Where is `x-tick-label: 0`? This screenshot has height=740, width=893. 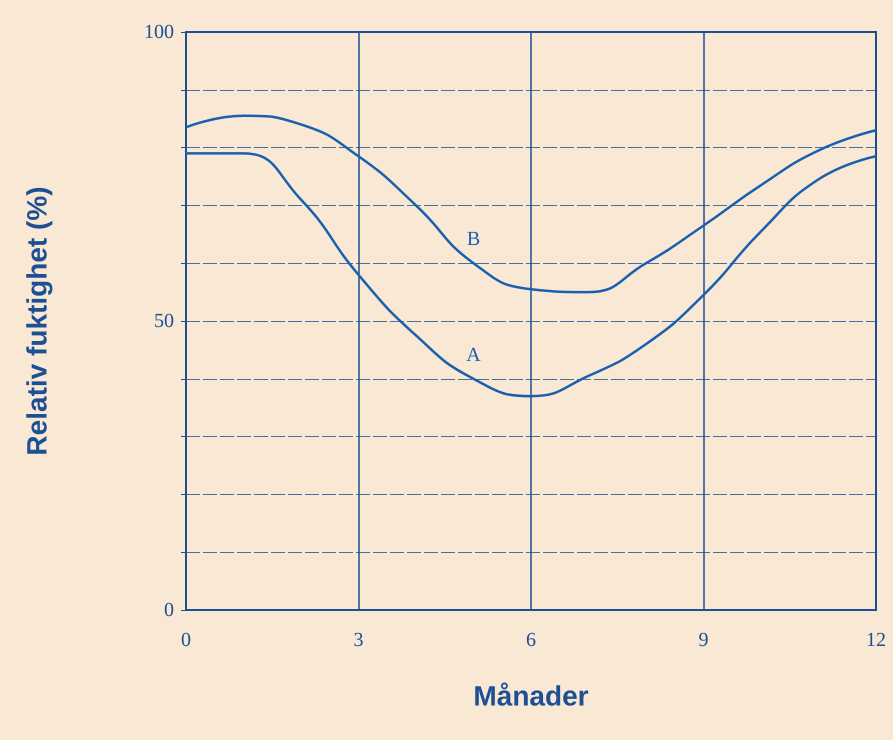 x-tick-label: 0 is located at coordinates (186, 640).